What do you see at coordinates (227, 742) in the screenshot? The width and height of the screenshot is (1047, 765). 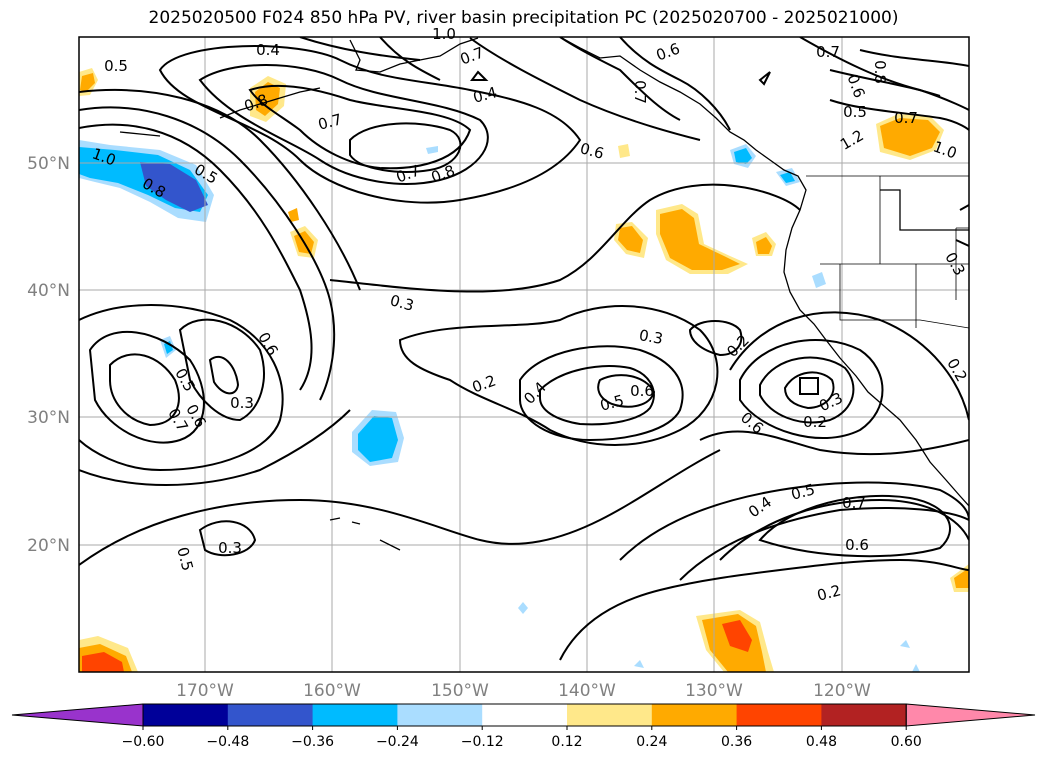 I see `colorbar-tick-label: −0.48` at bounding box center [227, 742].